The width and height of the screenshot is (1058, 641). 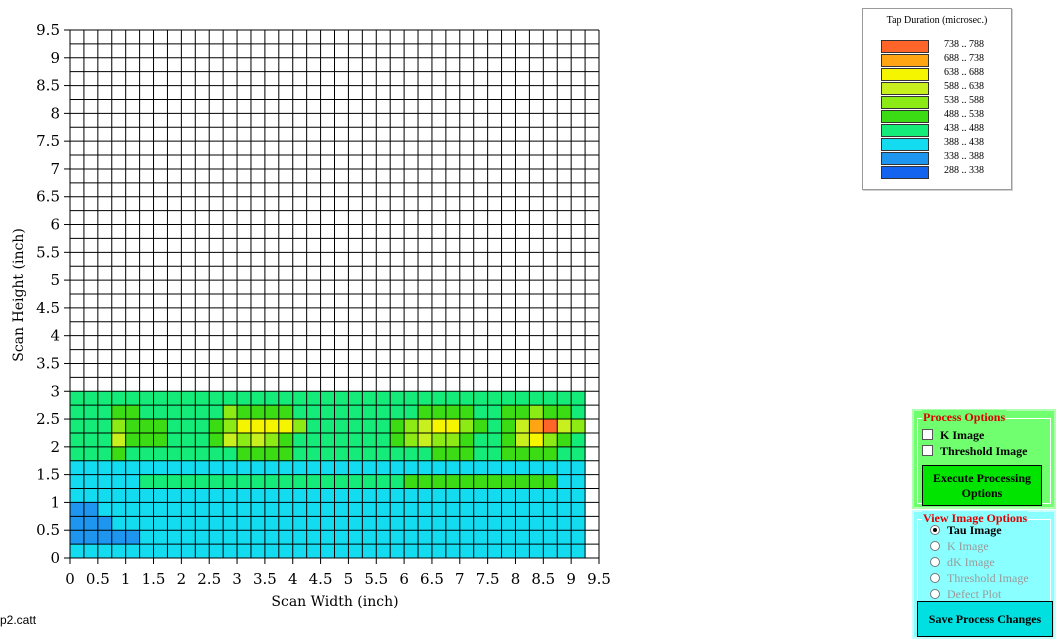 What do you see at coordinates (927, 450) in the screenshot?
I see `threshold-image-checkbox` at bounding box center [927, 450].